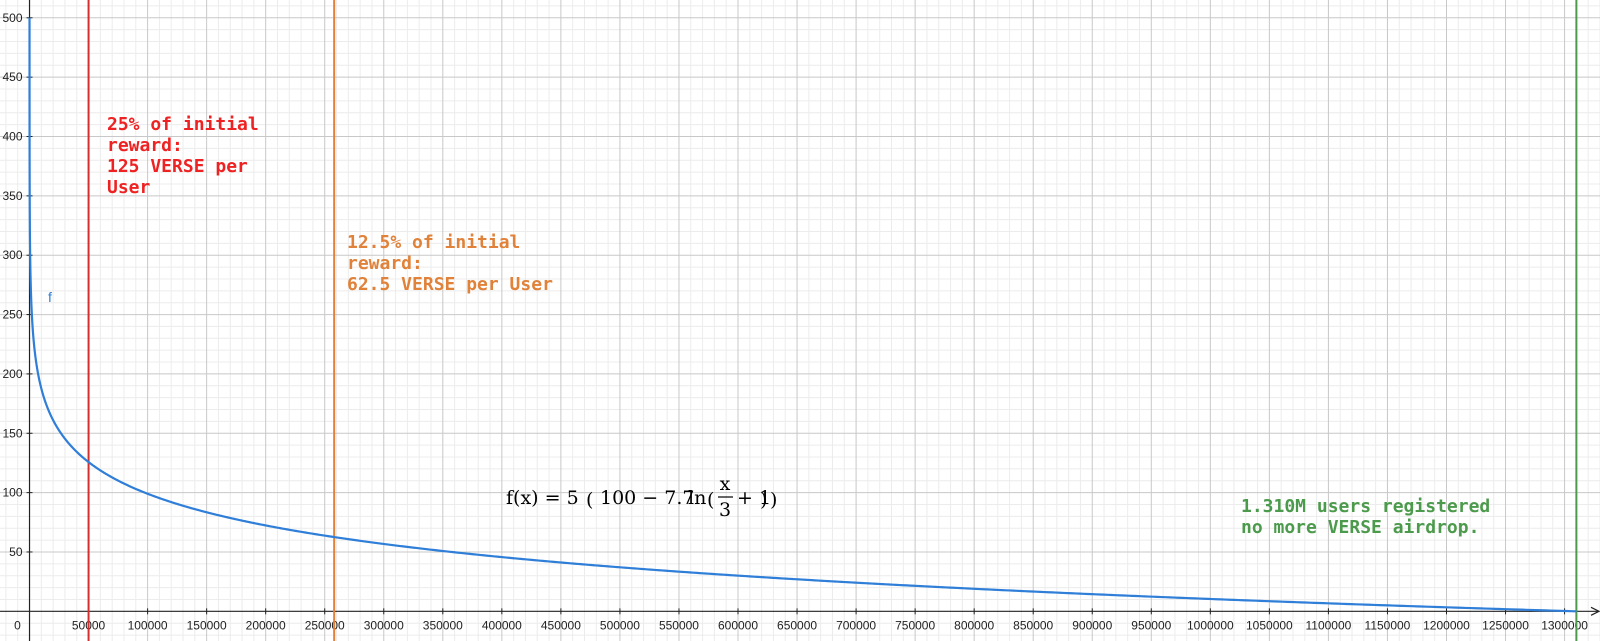  What do you see at coordinates (679, 625) in the screenshot?
I see `x-tick-label: 550000` at bounding box center [679, 625].